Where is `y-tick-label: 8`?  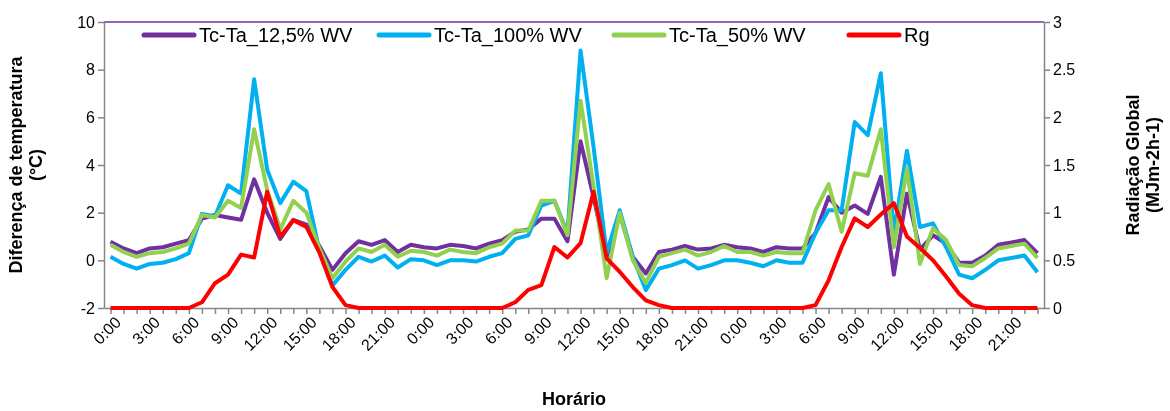 y-tick-label: 8 is located at coordinates (91, 70).